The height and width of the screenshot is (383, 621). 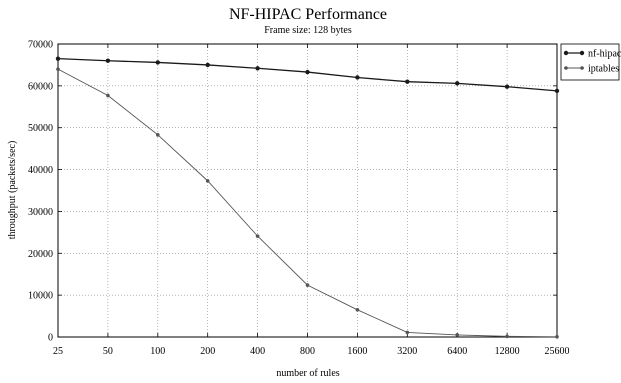 What do you see at coordinates (257, 351) in the screenshot?
I see `x-tick-label: 400` at bounding box center [257, 351].